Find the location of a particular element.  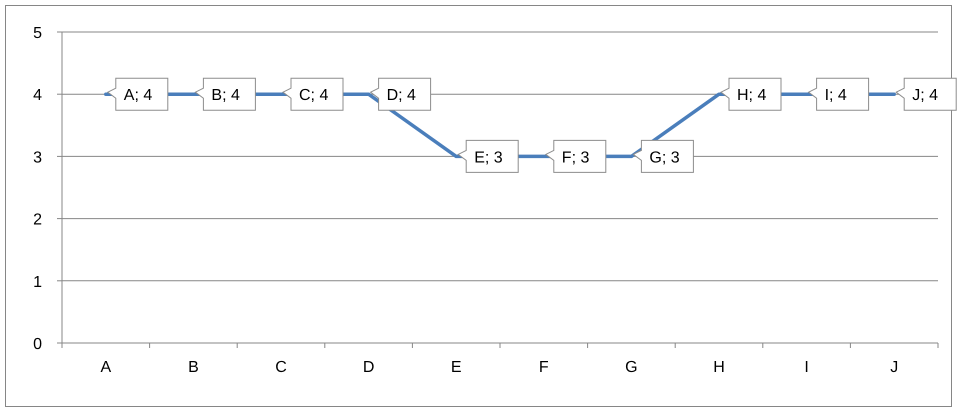

data-label: D; 4 is located at coordinates (401, 95).